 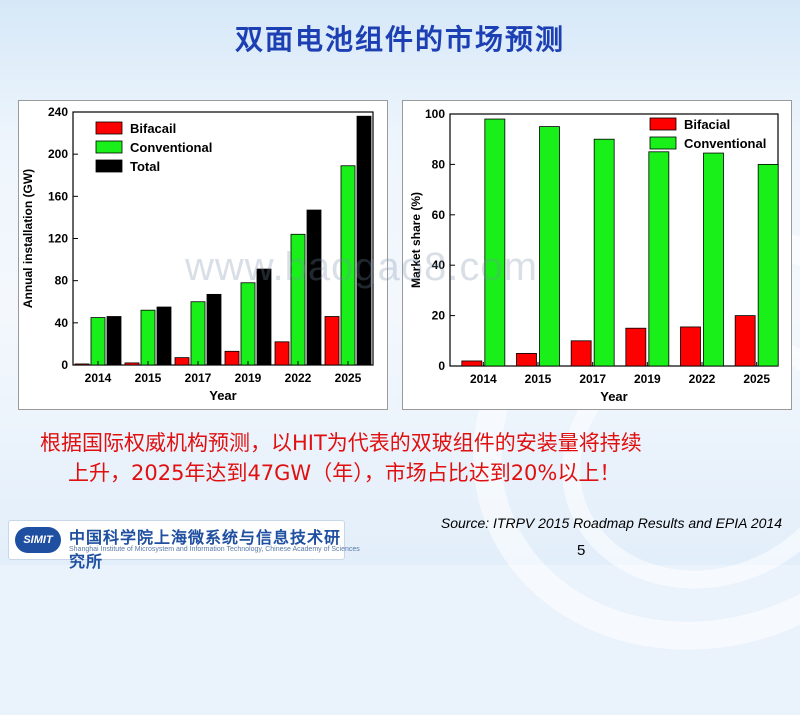 I want to click on watermark-text: www.baogao8.com, so click(x=361, y=267).